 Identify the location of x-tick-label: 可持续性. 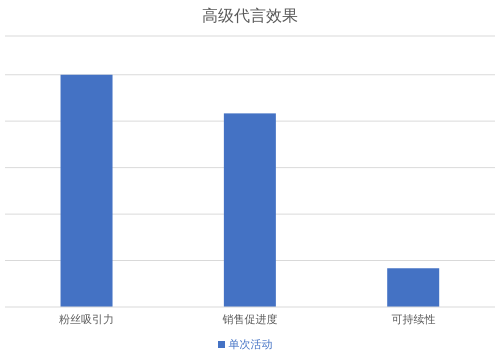
(413, 319).